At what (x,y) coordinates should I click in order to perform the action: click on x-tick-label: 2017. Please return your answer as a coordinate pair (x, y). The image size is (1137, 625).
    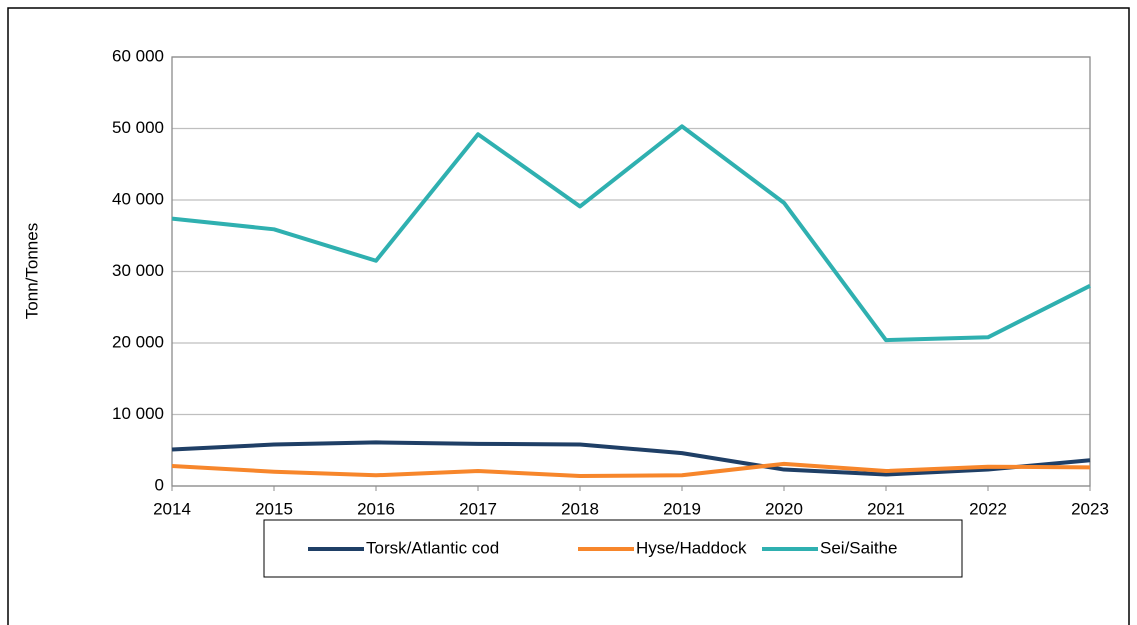
    Looking at the image, I should click on (478, 508).